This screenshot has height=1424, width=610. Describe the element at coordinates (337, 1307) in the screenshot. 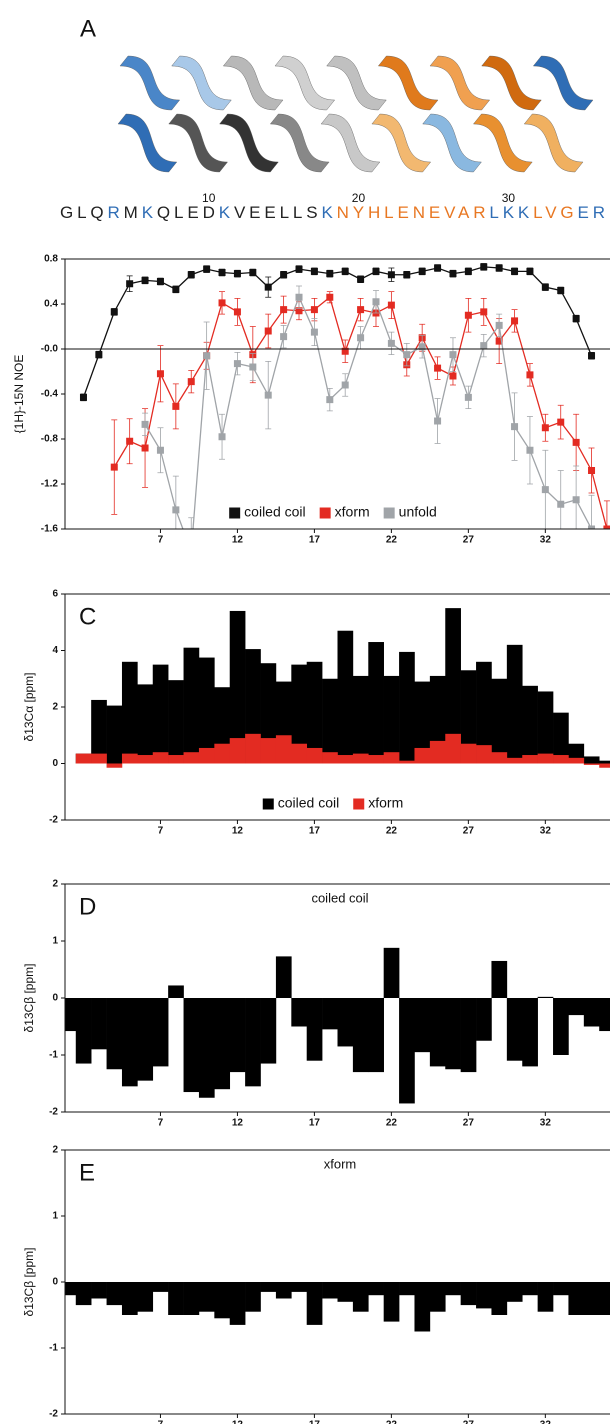

I see `plot-area` at that location.